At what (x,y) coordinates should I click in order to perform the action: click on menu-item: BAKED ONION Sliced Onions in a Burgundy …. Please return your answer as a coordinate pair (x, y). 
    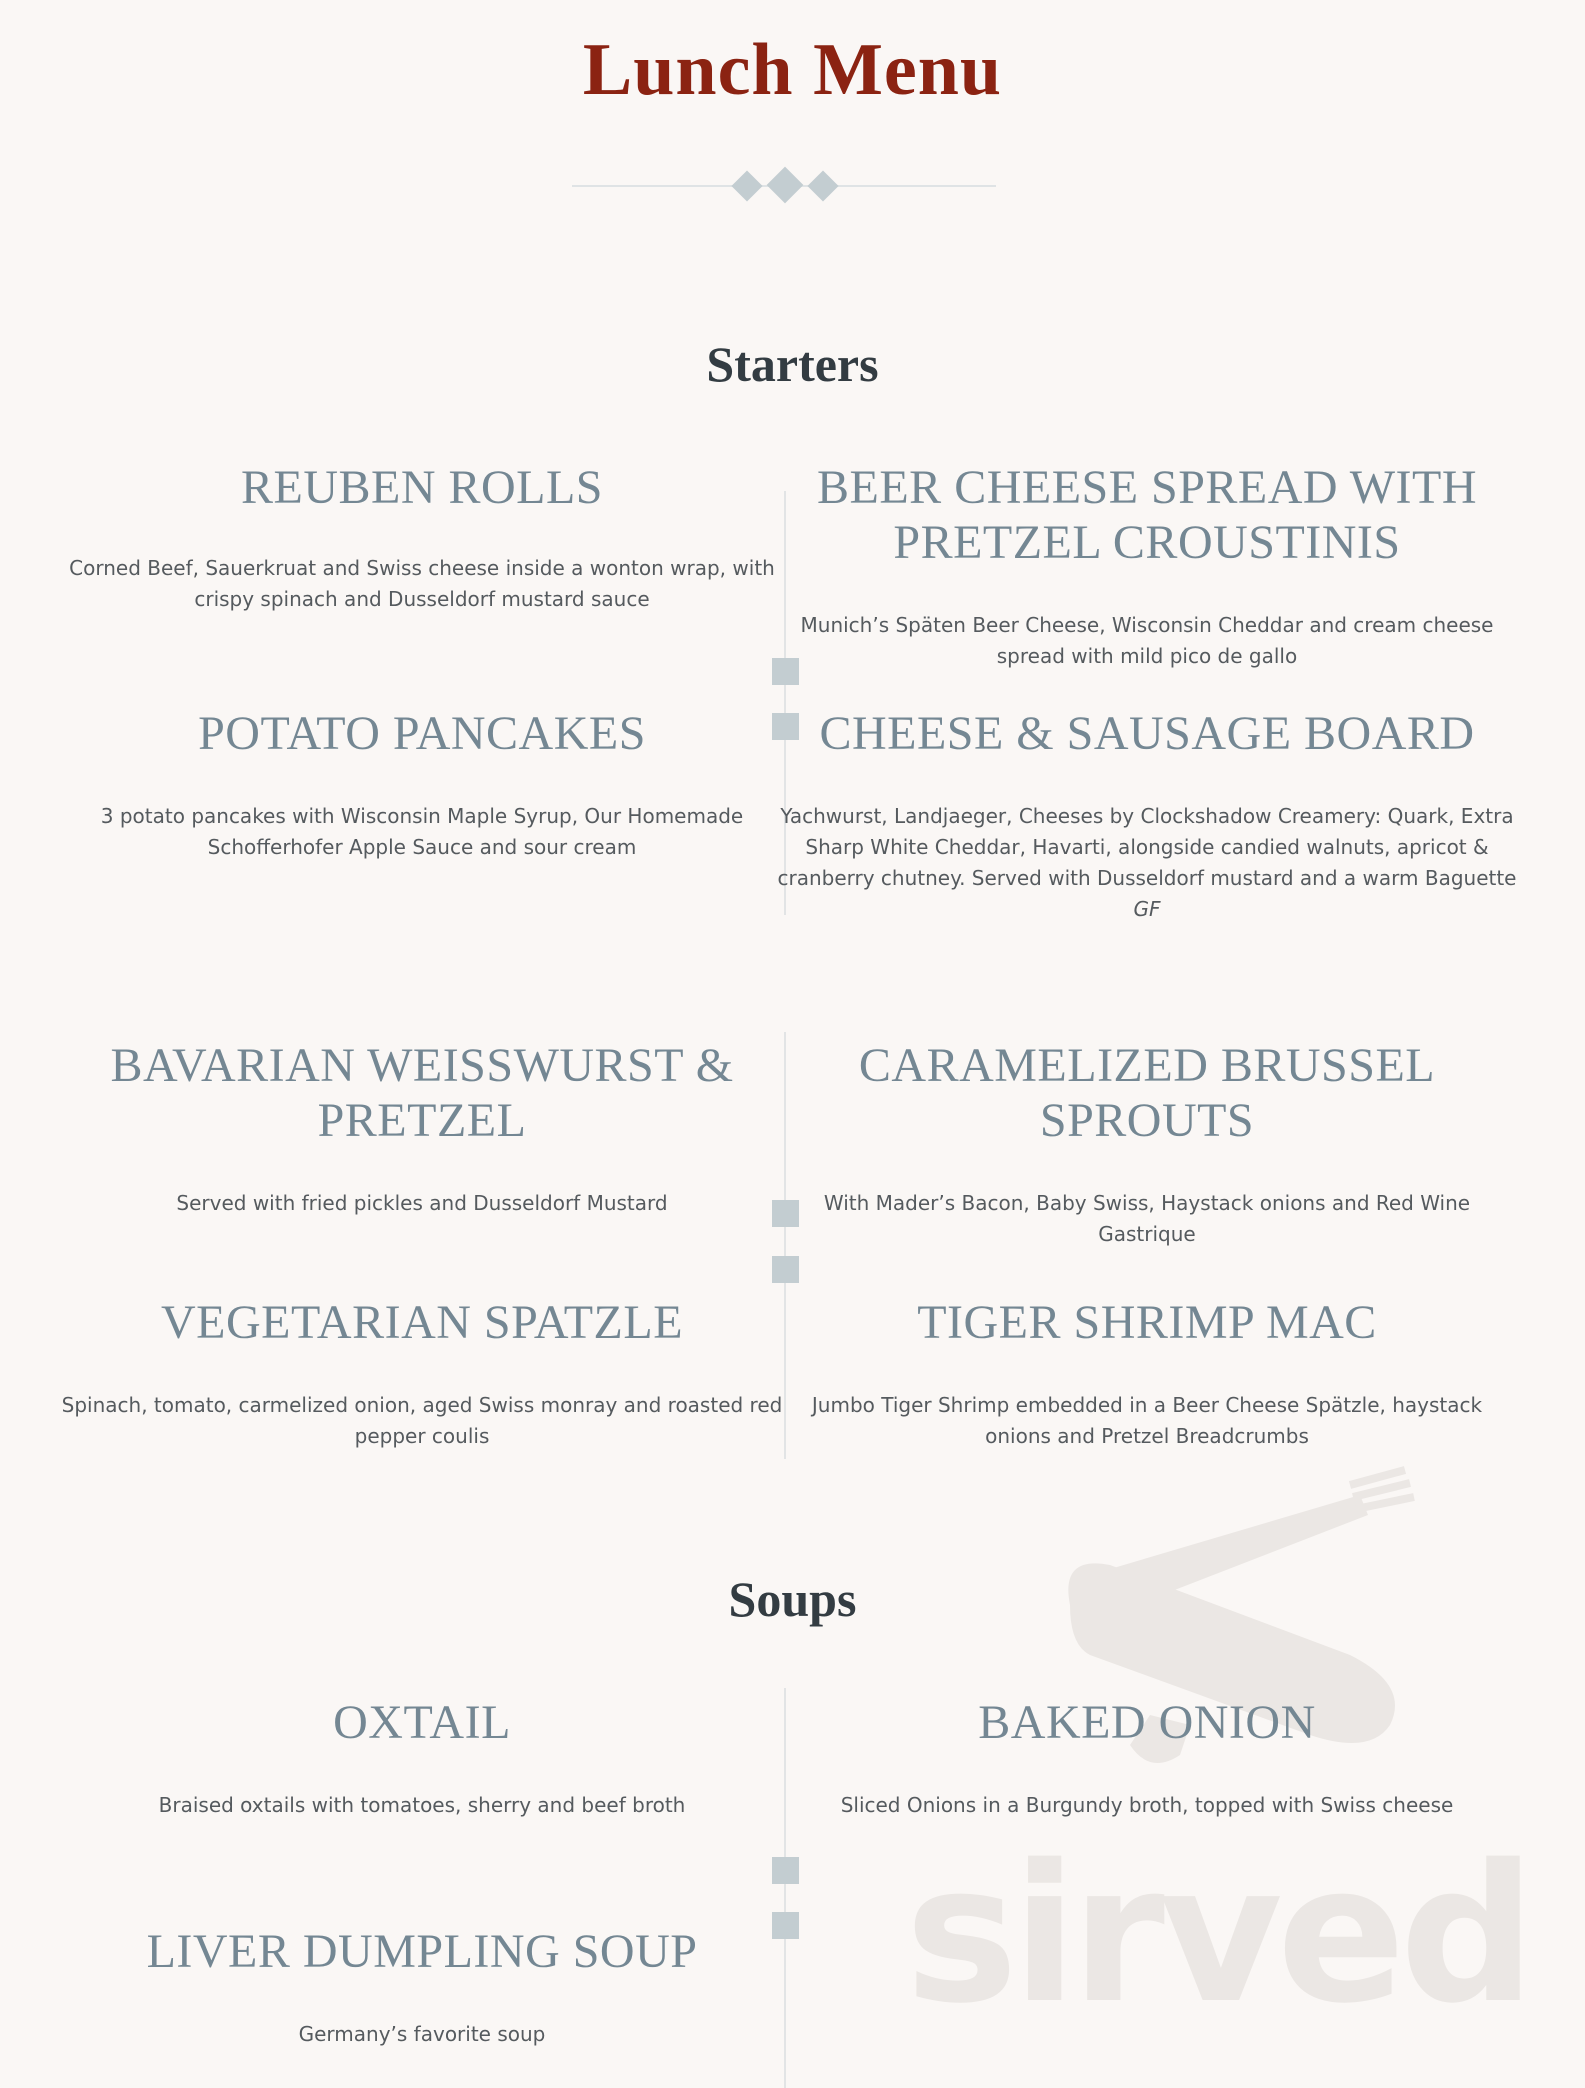
    Looking at the image, I should click on (1147, 1758).